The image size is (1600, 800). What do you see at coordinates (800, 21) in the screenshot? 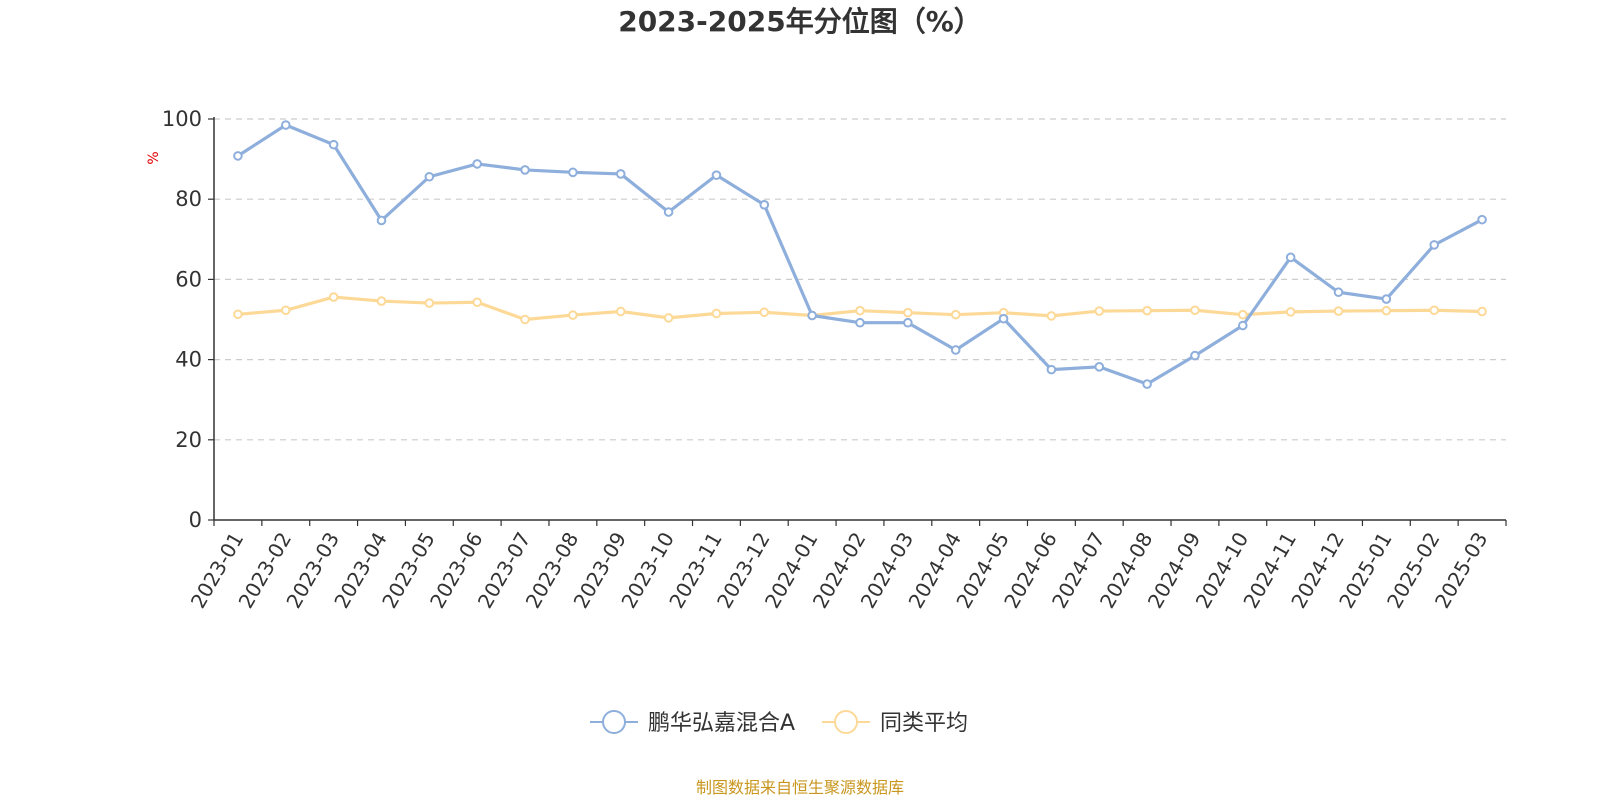
I see `chart-title: 2023-2025年分位图（%）` at bounding box center [800, 21].